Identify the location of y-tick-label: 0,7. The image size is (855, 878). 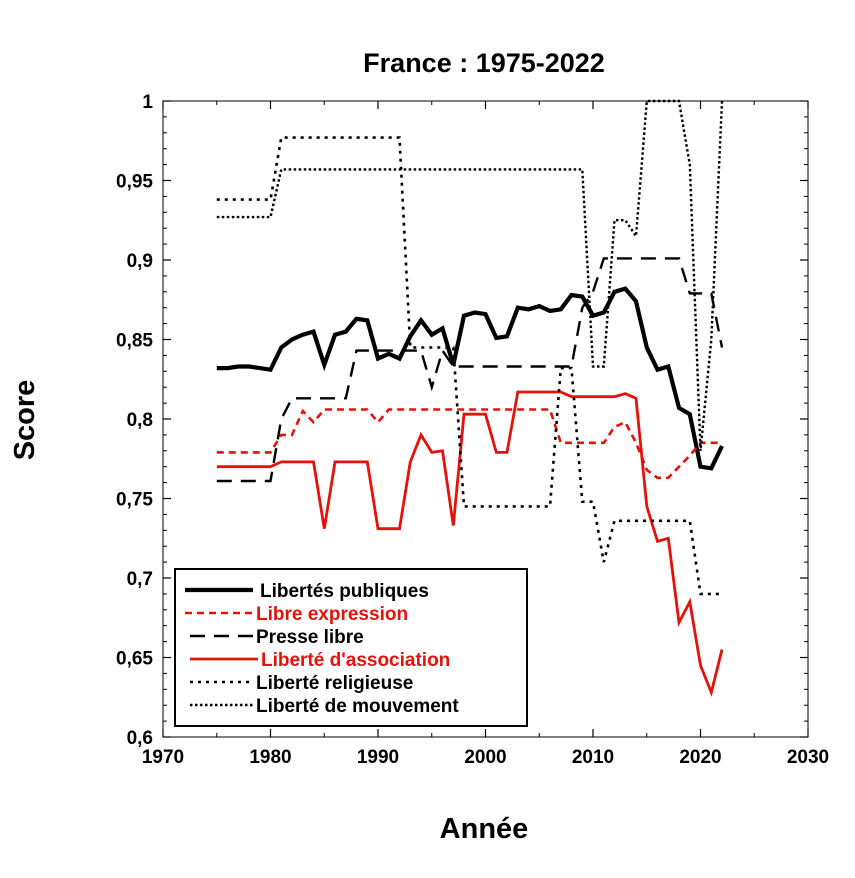
(140, 579).